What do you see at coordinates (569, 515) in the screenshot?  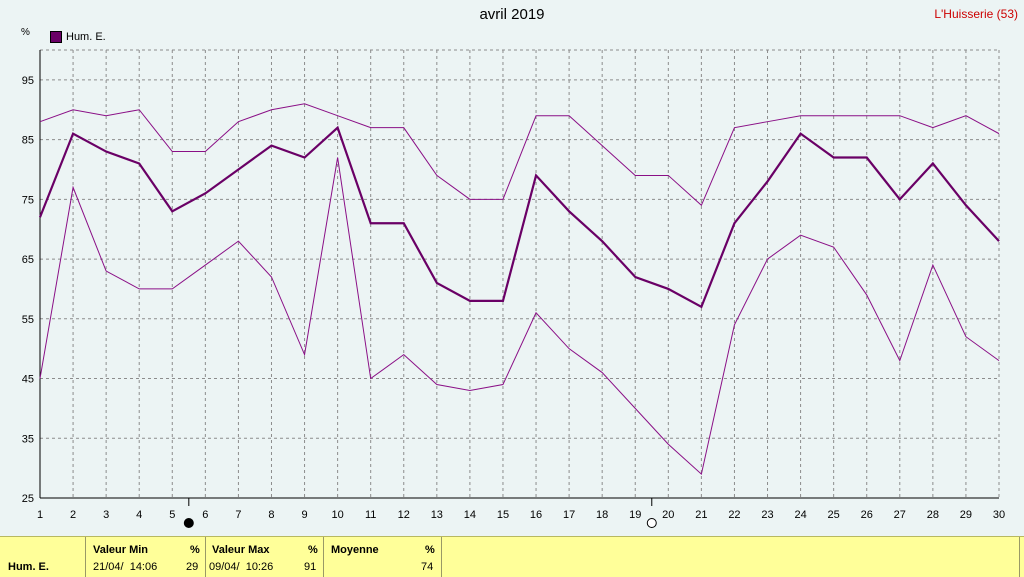 I see `x-tick-label: 17` at bounding box center [569, 515].